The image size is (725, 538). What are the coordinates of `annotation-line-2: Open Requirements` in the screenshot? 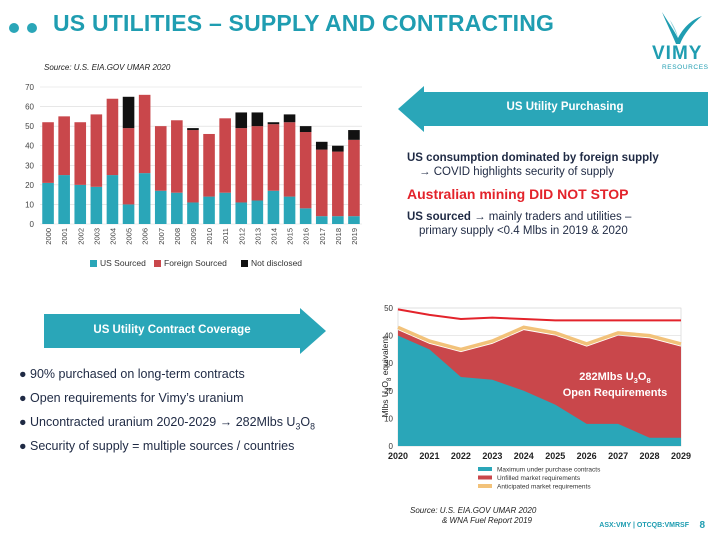 It's located at (615, 393).